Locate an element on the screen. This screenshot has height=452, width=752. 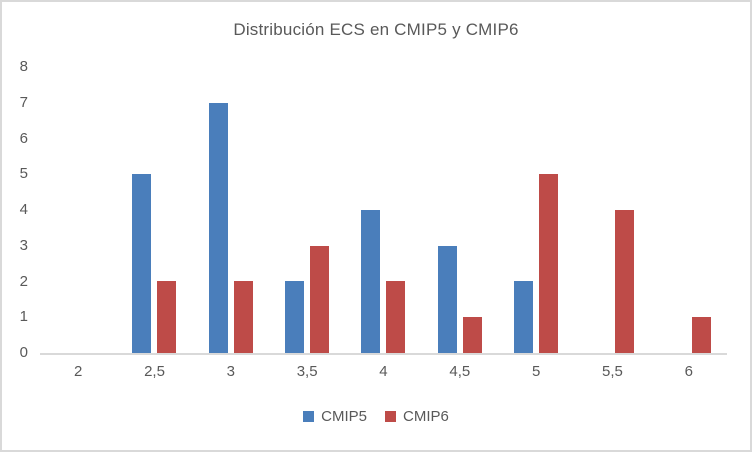
y-tick-label-5: 5 is located at coordinates (23, 174).